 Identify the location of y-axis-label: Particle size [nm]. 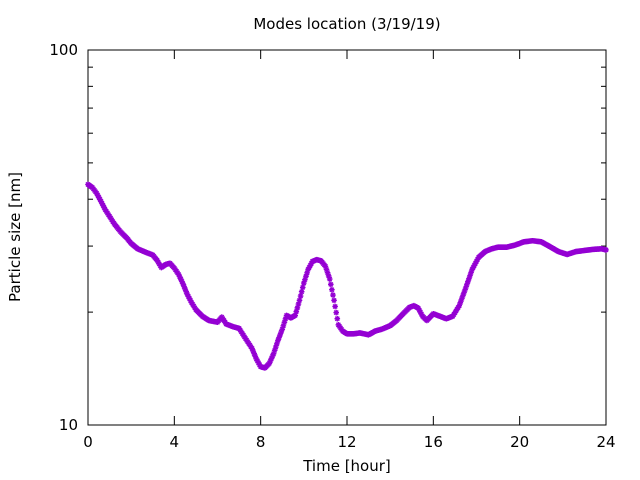
(15, 237).